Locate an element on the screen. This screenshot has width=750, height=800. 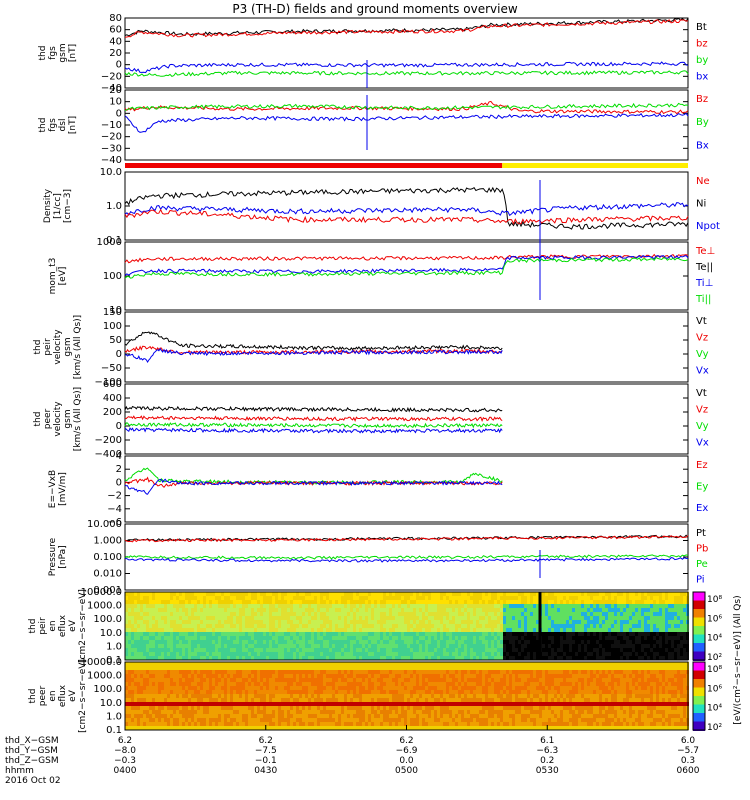
ytick-label: −2 is located at coordinates (114, 496).